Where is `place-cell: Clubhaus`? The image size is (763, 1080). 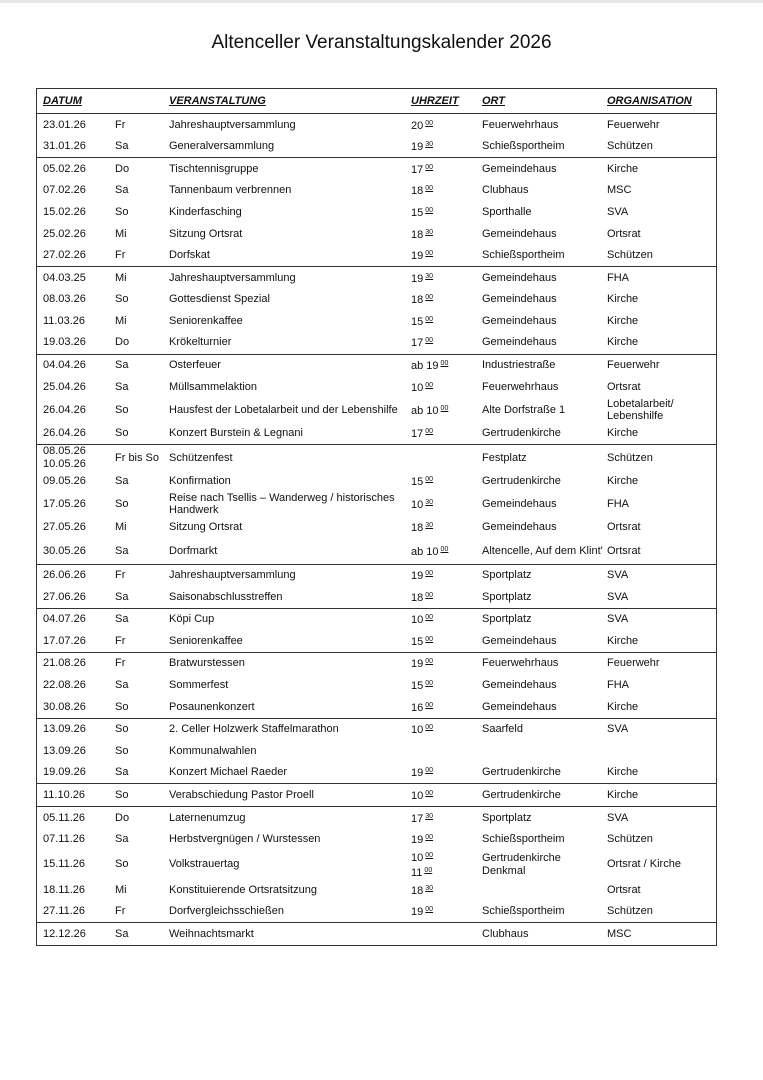
place-cell: Clubhaus is located at coordinates (505, 190).